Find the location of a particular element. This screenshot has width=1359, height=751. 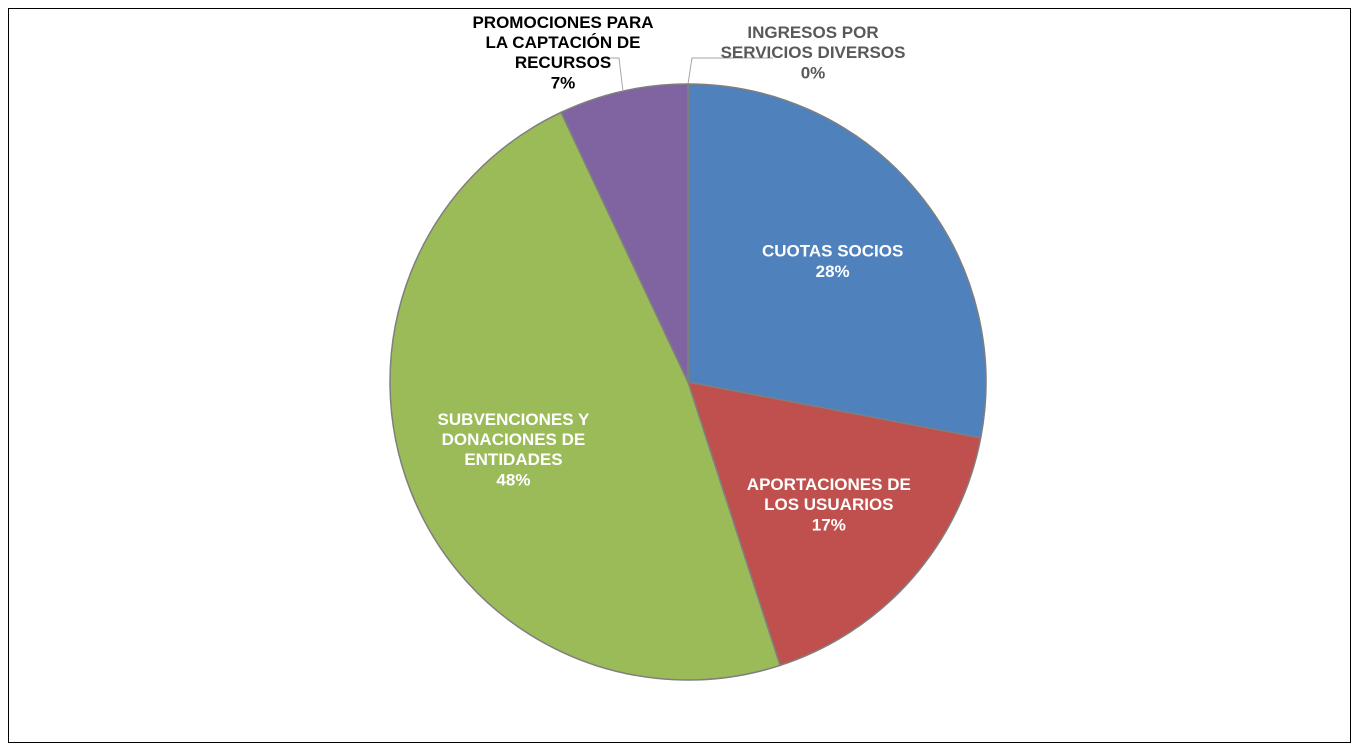

slice-value-label: 0% is located at coordinates (813, 72).